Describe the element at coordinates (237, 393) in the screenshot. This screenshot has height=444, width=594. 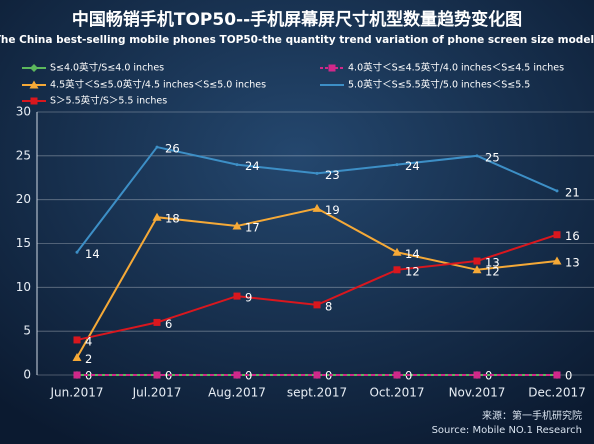
I see `x-tick-label: Aug.2017` at that location.